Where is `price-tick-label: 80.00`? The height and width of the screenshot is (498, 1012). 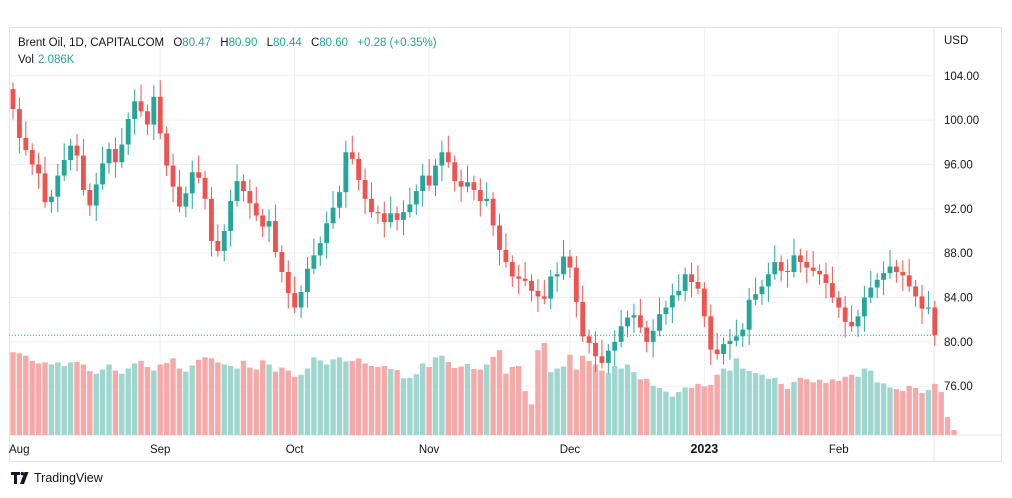 price-tick-label: 80.00 is located at coordinates (958, 343).